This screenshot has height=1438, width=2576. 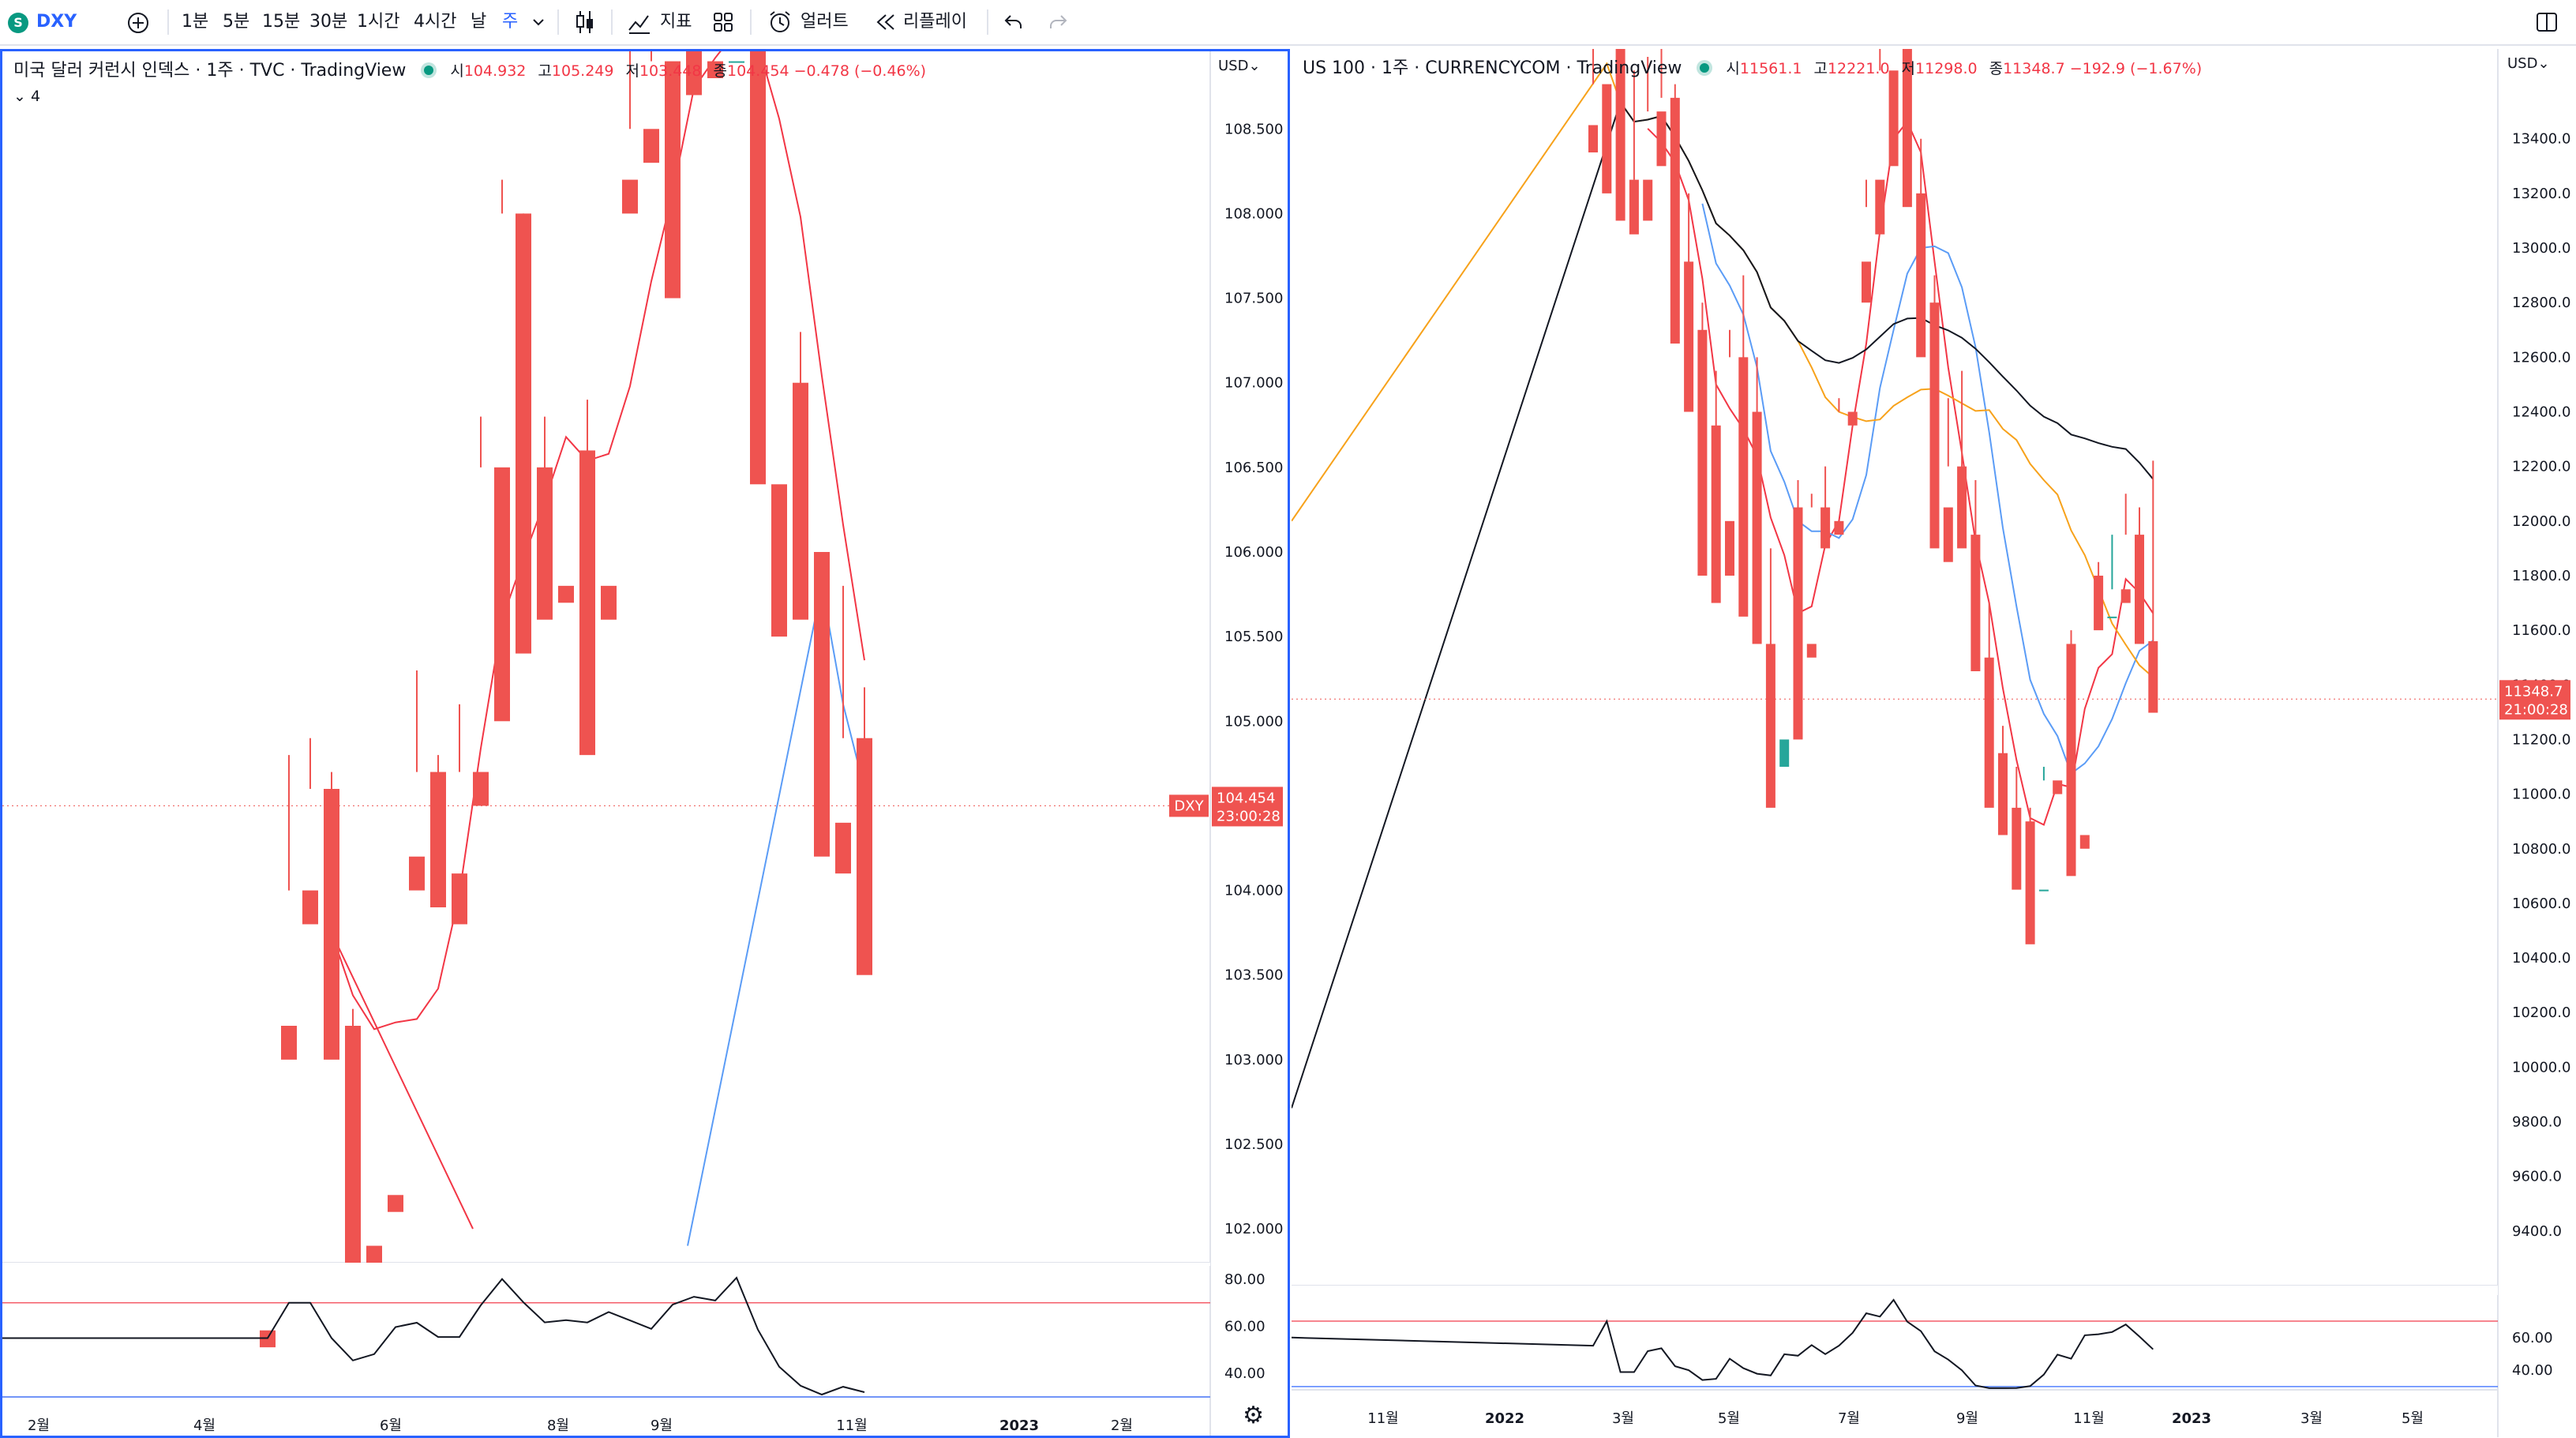 I want to click on oscillator-tick-label: 60.00, so click(x=1245, y=1327).